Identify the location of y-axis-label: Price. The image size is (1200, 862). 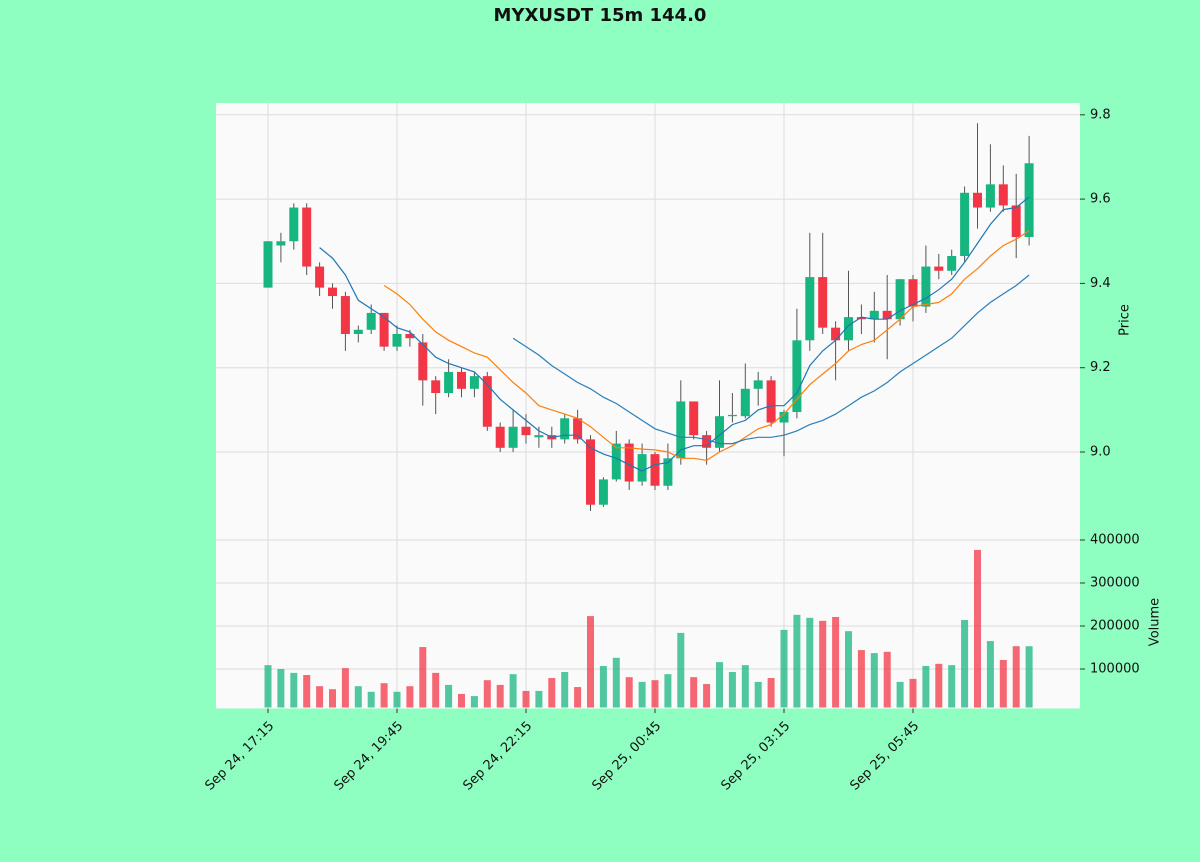
(1125, 320).